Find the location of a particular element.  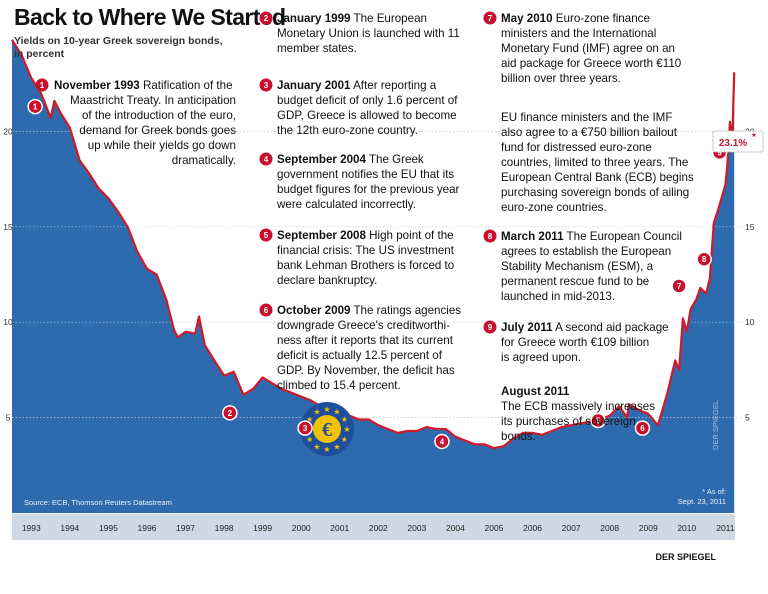

annotation-line: dramatically. is located at coordinates (204, 160).